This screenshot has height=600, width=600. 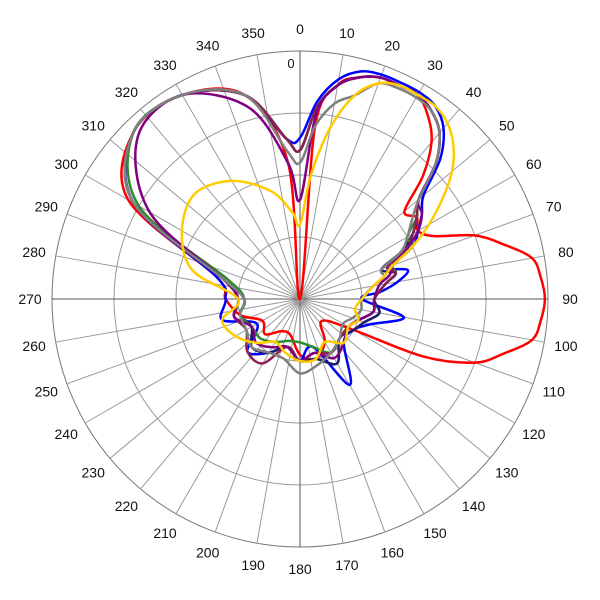 I want to click on angle-tick-label: 30, so click(x=435, y=65).